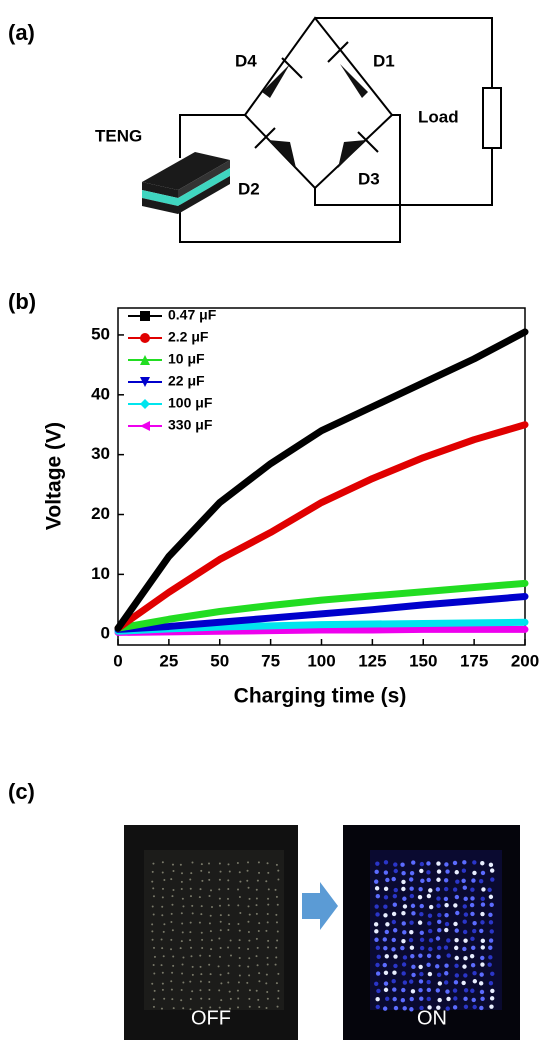  What do you see at coordinates (320, 906) in the screenshot?
I see `arrow` at bounding box center [320, 906].